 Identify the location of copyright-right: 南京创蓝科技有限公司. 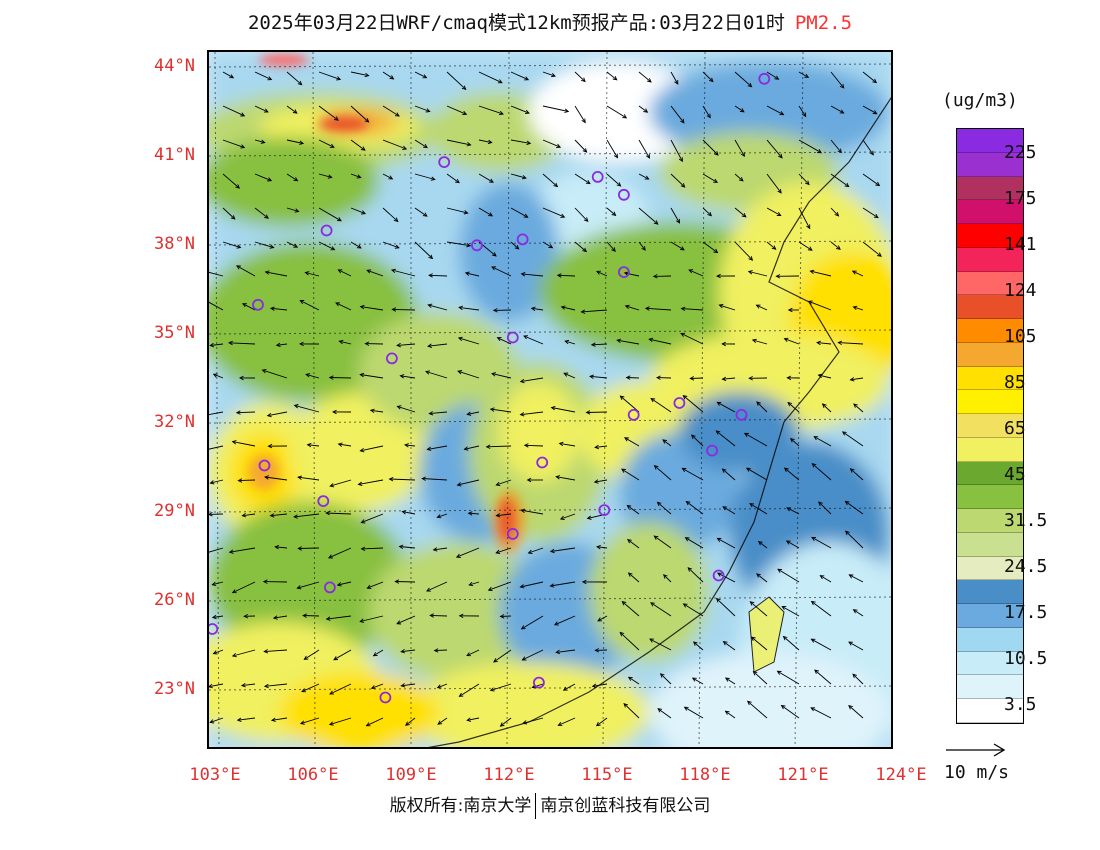
(625, 806).